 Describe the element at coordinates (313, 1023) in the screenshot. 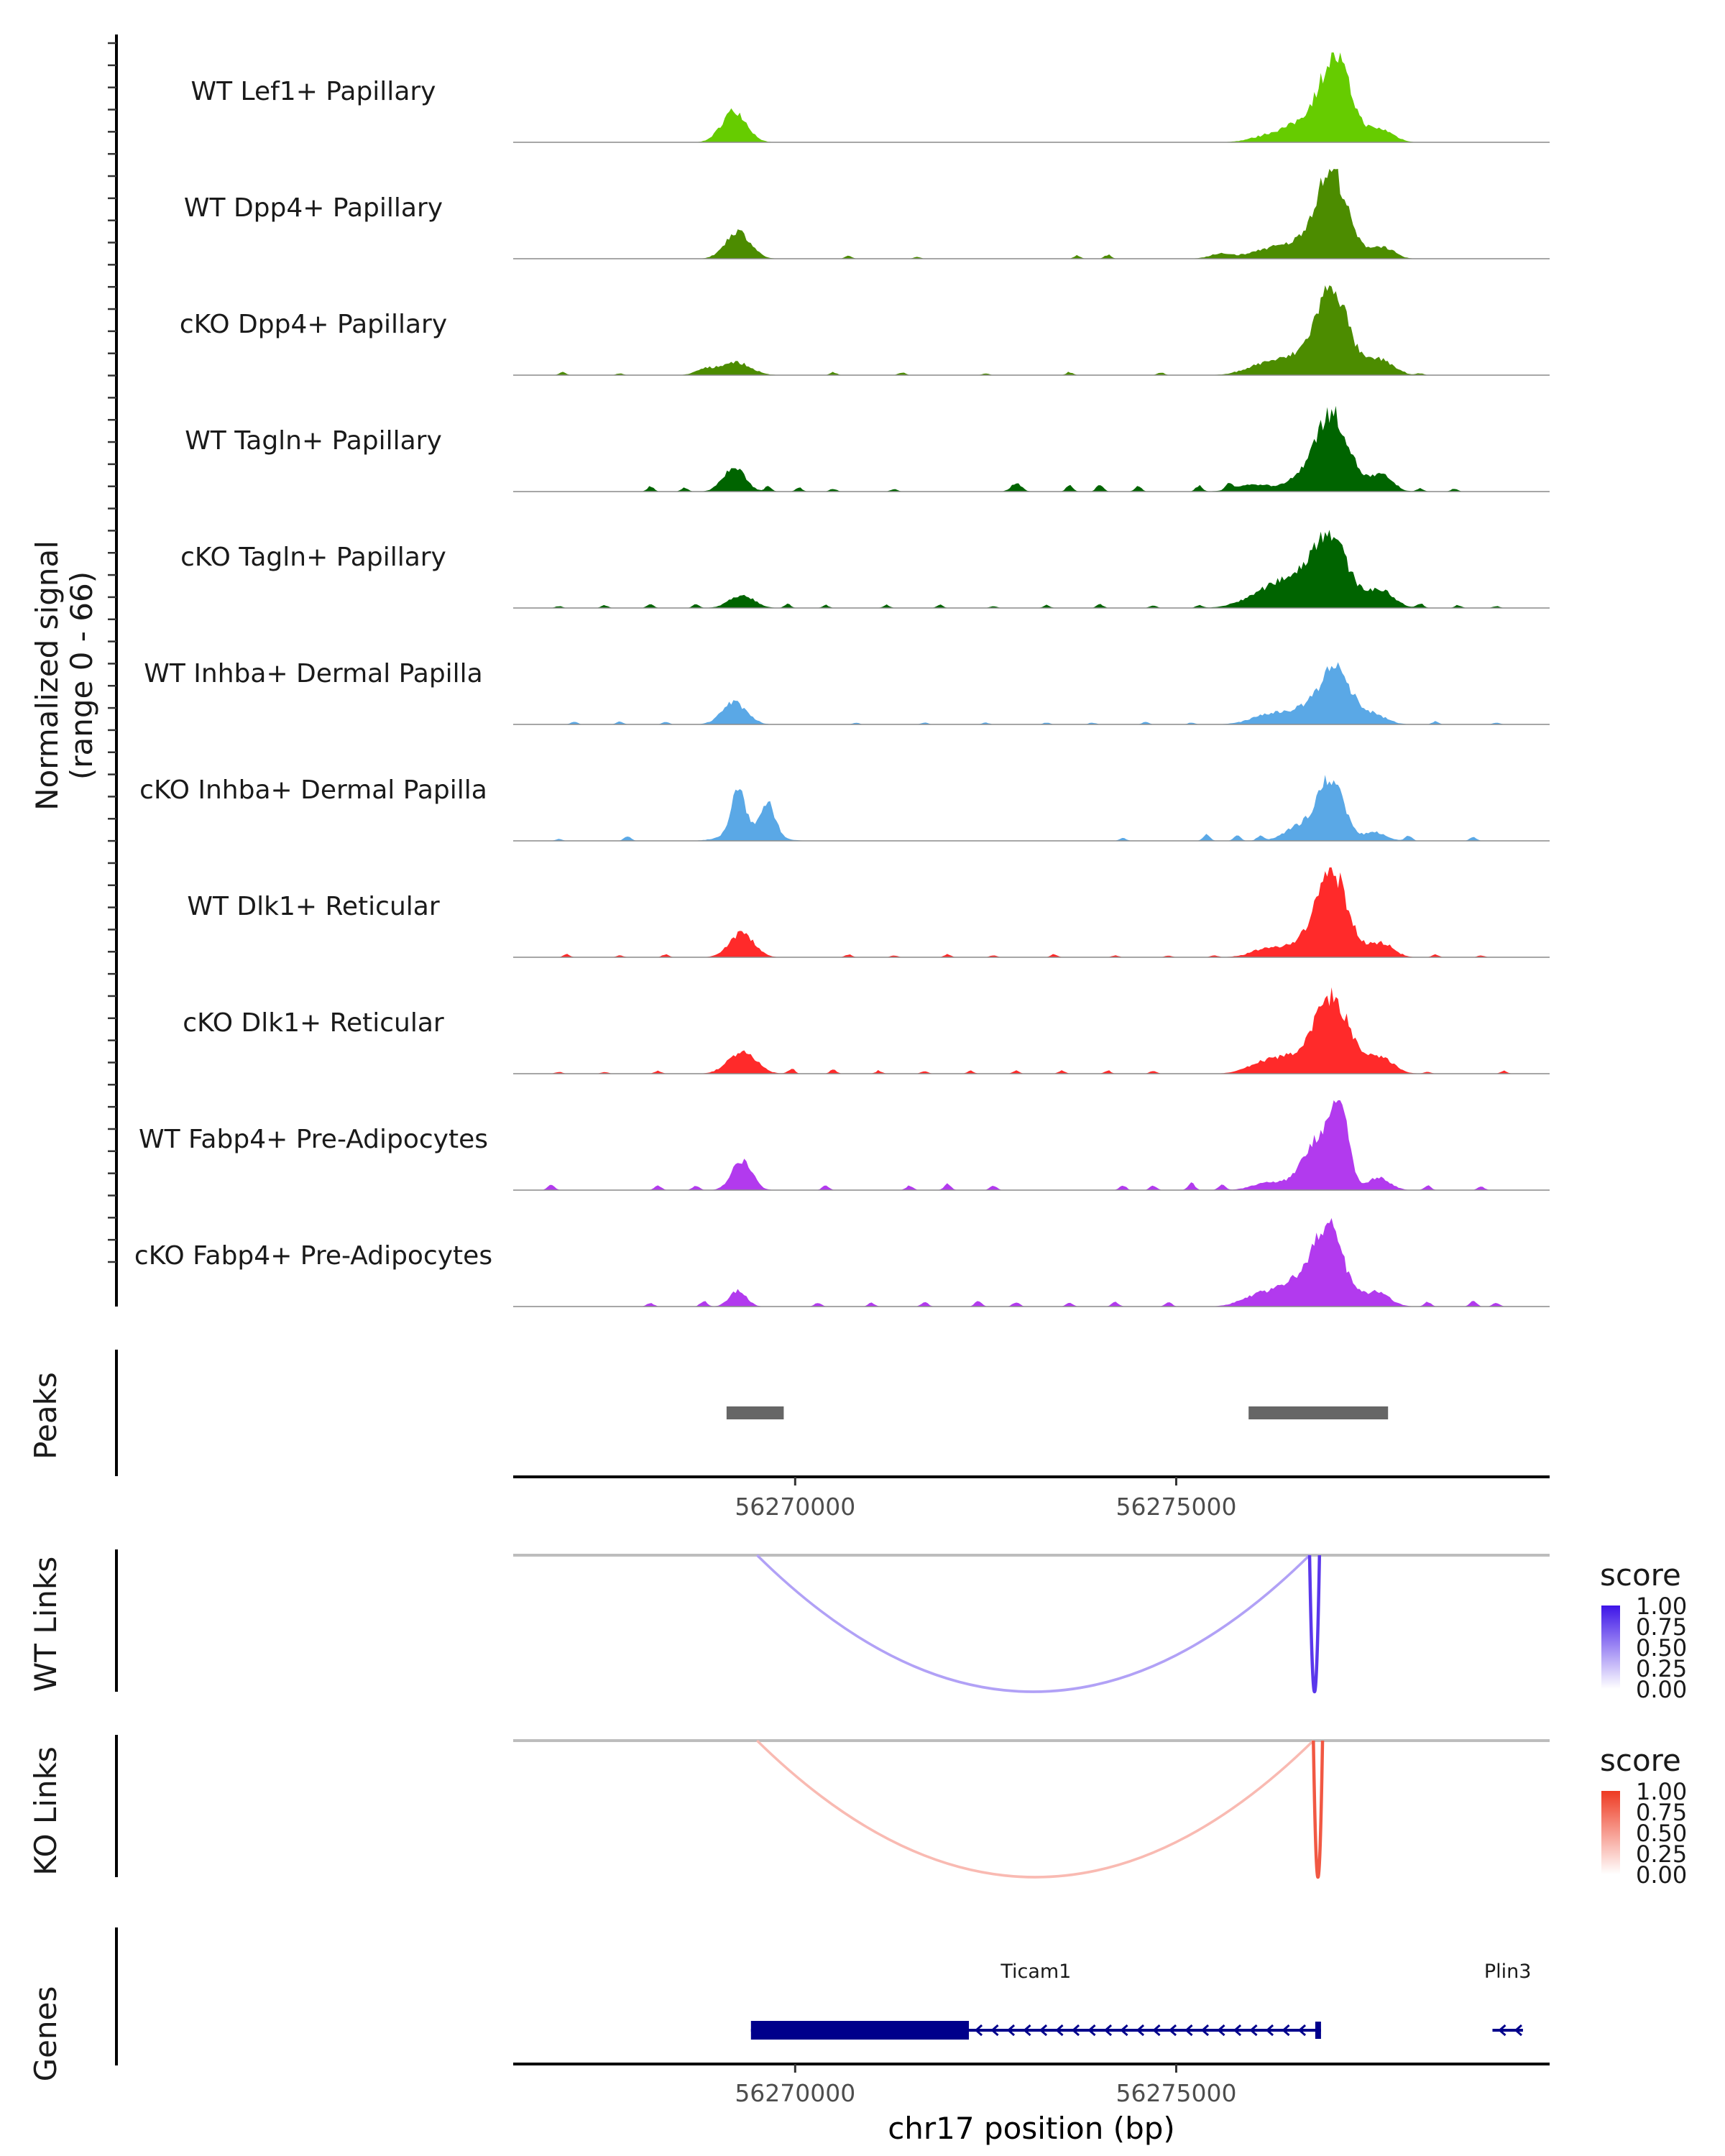

I see `coverage-track-label: cKO Dlk1+ Reticular` at that location.